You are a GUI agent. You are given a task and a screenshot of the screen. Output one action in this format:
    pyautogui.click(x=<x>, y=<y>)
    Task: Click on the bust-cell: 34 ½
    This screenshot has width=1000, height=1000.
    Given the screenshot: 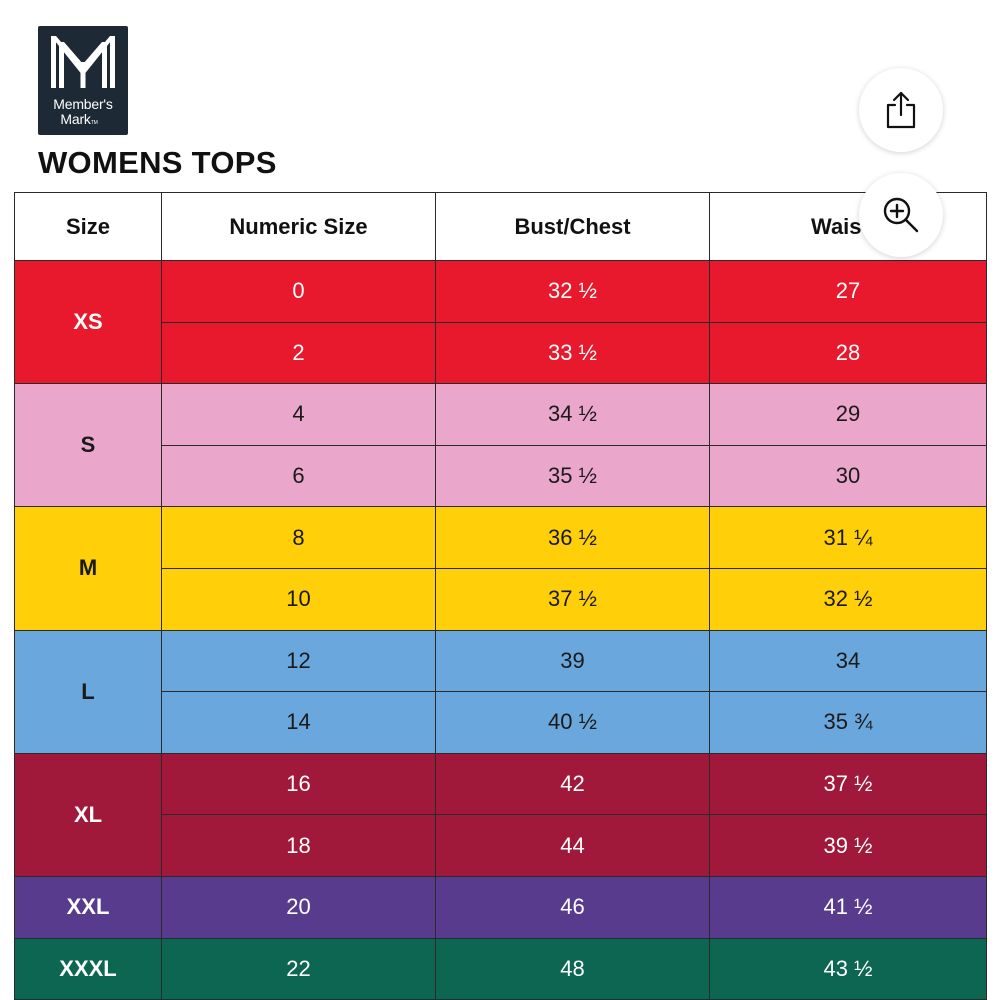 What is the action you would take?
    pyautogui.click(x=572, y=414)
    